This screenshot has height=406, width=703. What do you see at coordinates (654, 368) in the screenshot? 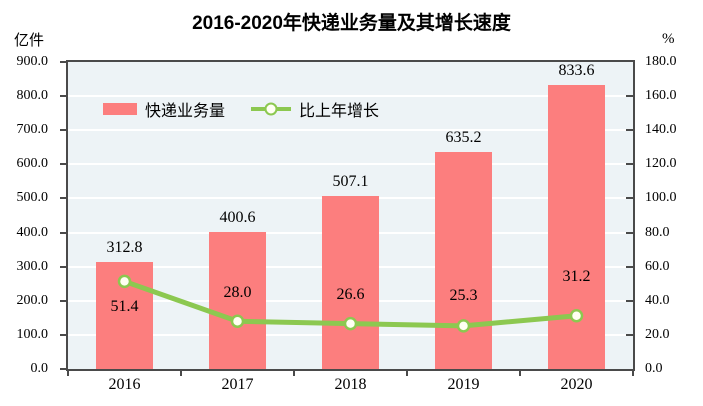
I see `right-axis-tick-label: 0.0` at bounding box center [654, 368].